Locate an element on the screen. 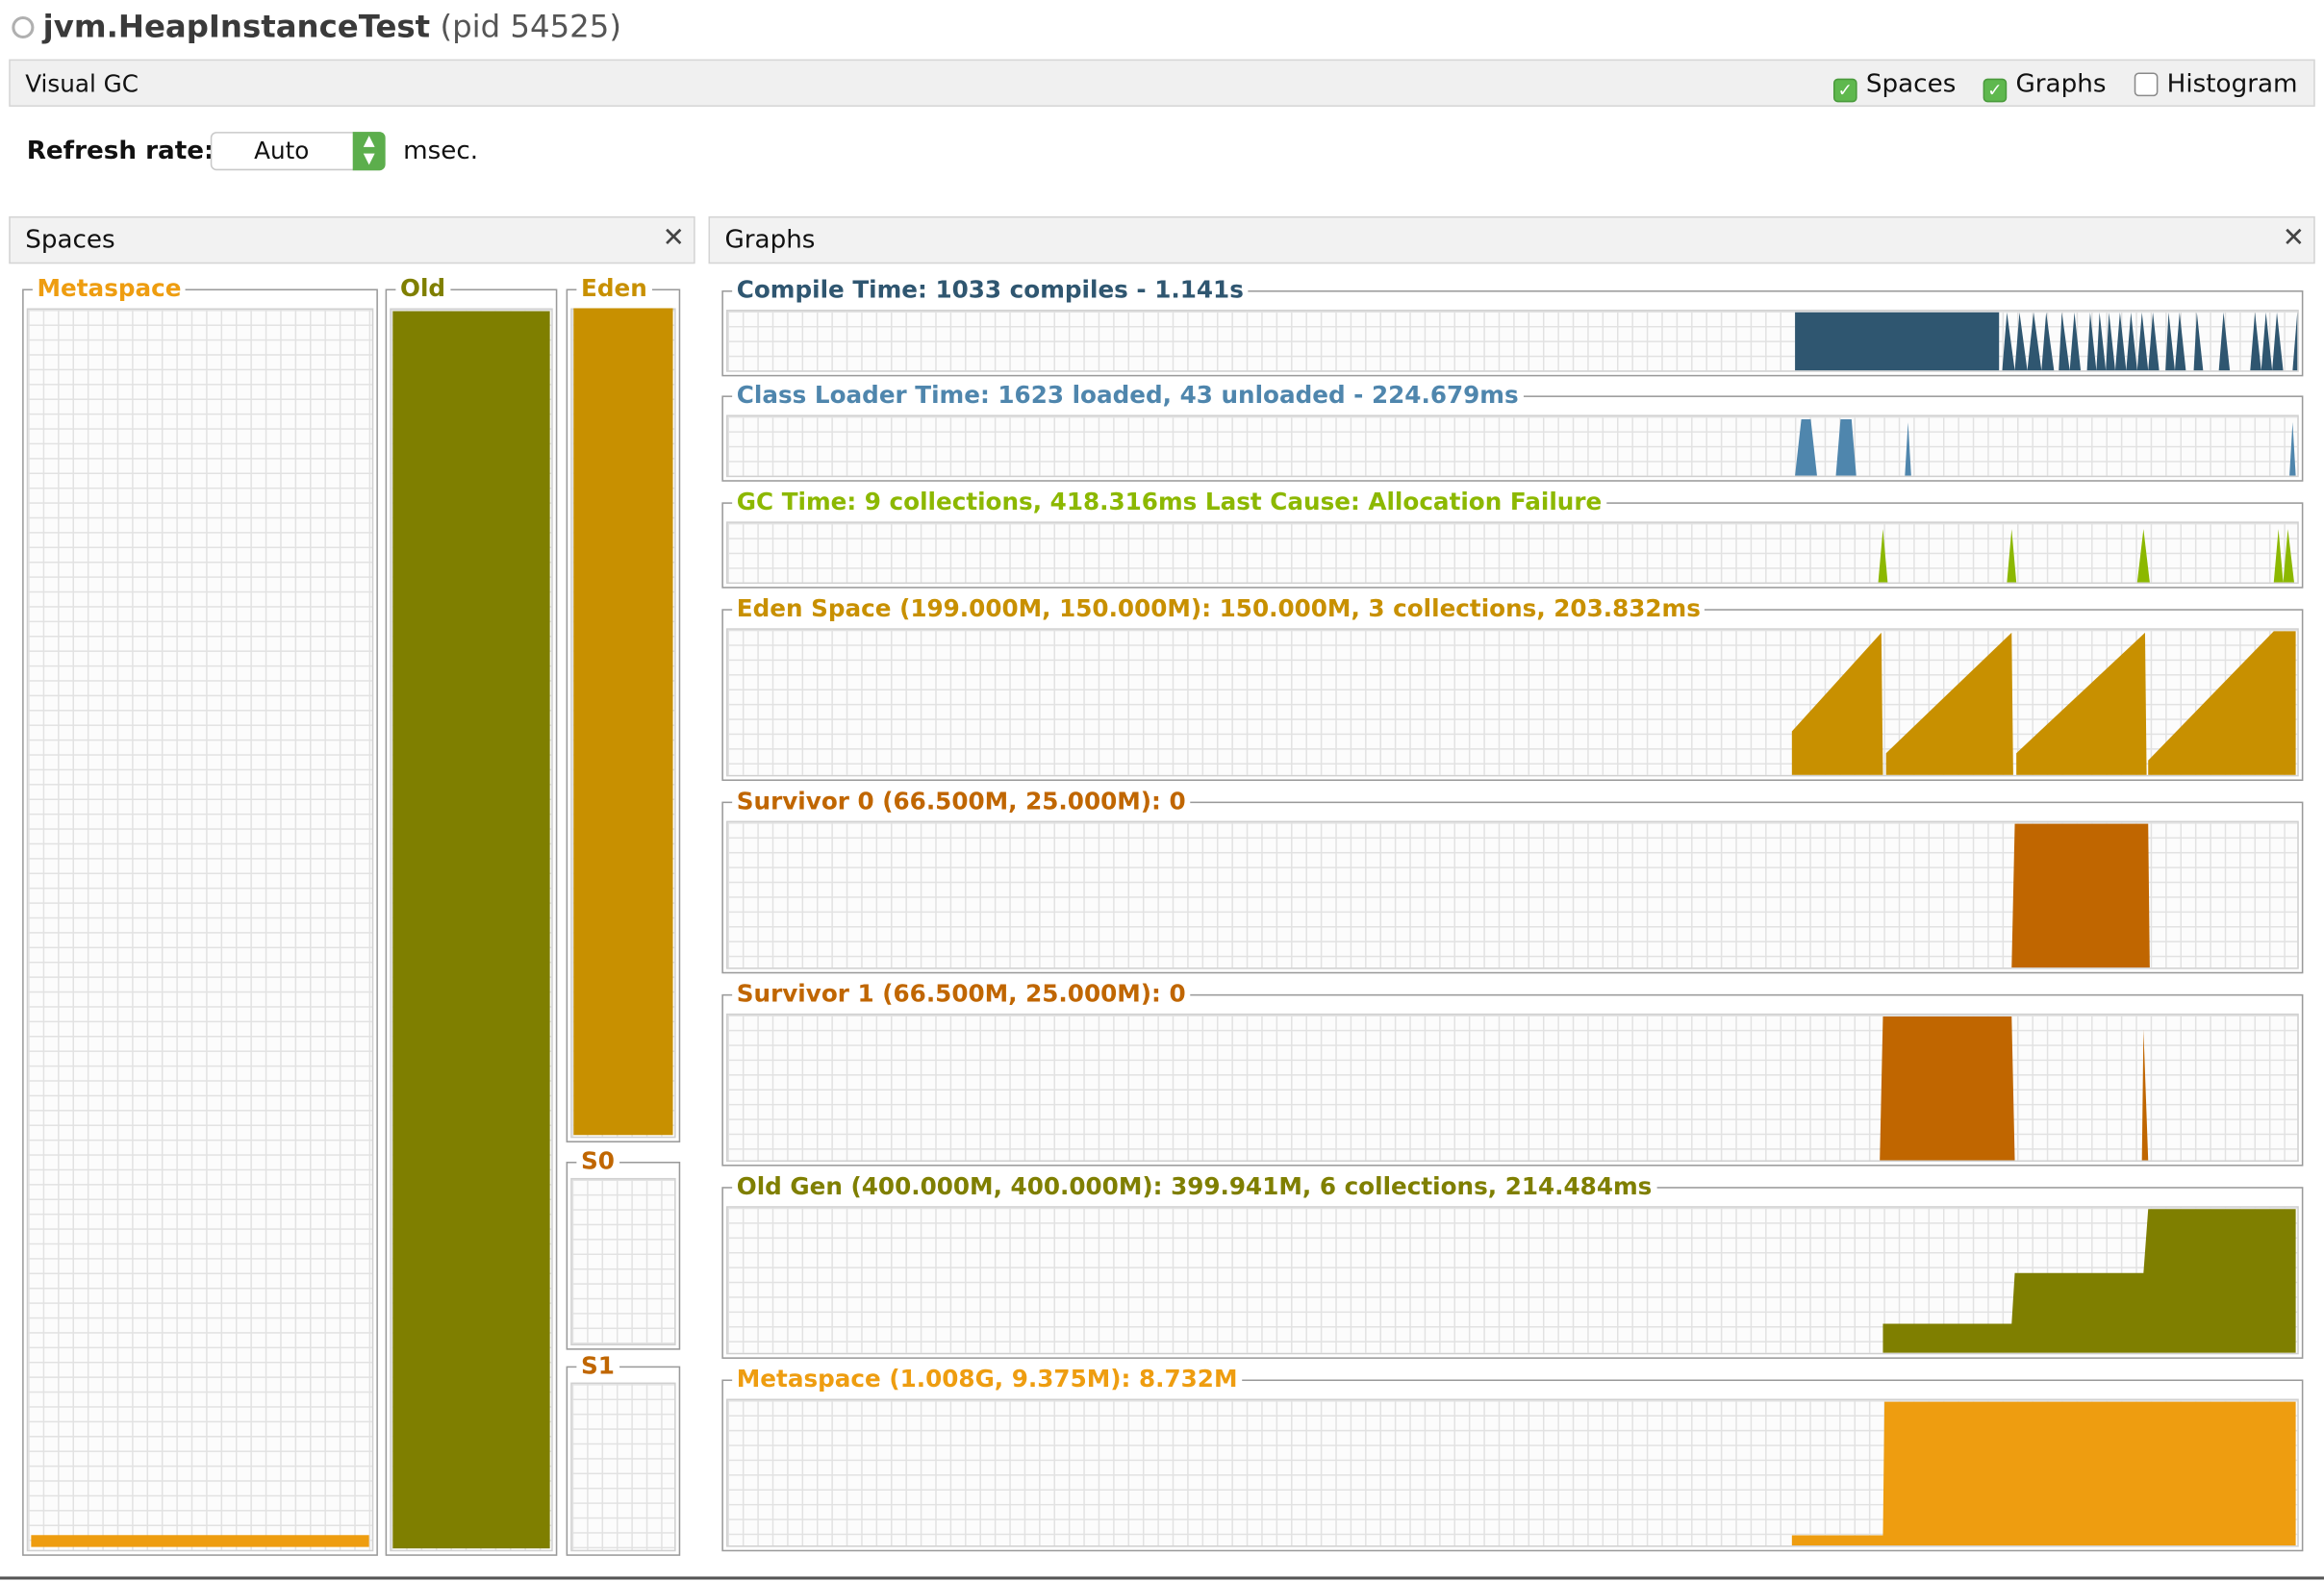  histogram-checkbox is located at coordinates (2146, 84).